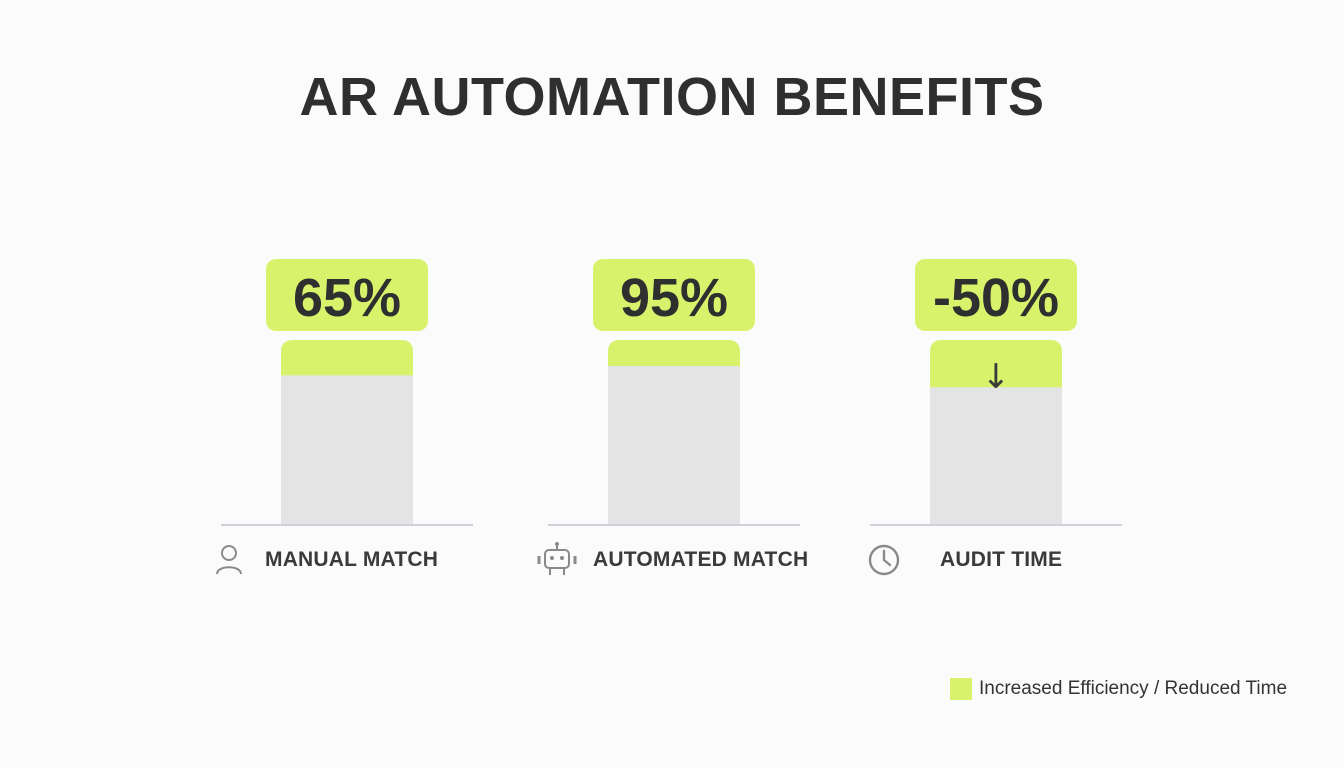 The height and width of the screenshot is (768, 1344). What do you see at coordinates (557, 560) in the screenshot?
I see `robot-icon` at bounding box center [557, 560].